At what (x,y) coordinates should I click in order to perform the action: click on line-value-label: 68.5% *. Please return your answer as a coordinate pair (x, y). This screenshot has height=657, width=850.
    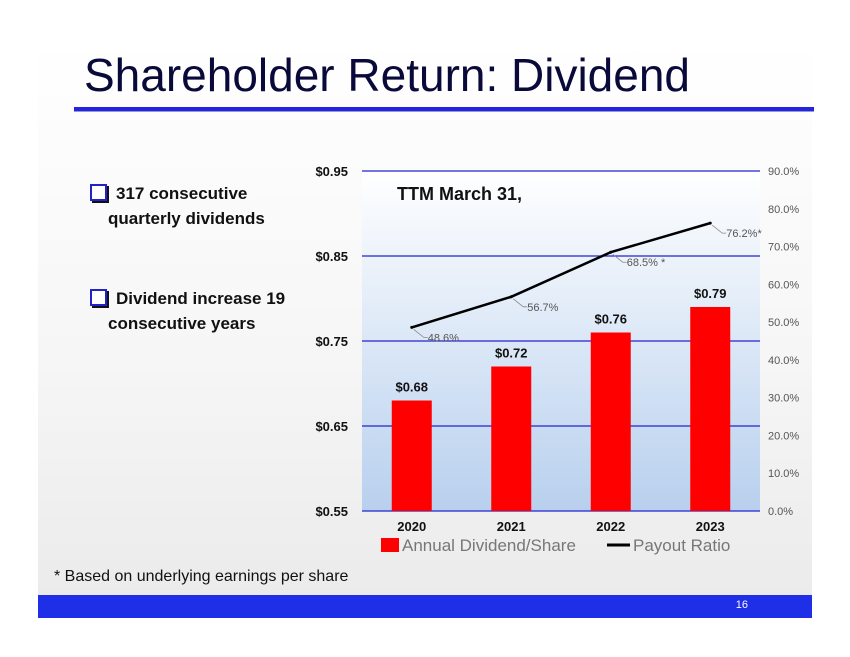
    Looking at the image, I should click on (646, 263).